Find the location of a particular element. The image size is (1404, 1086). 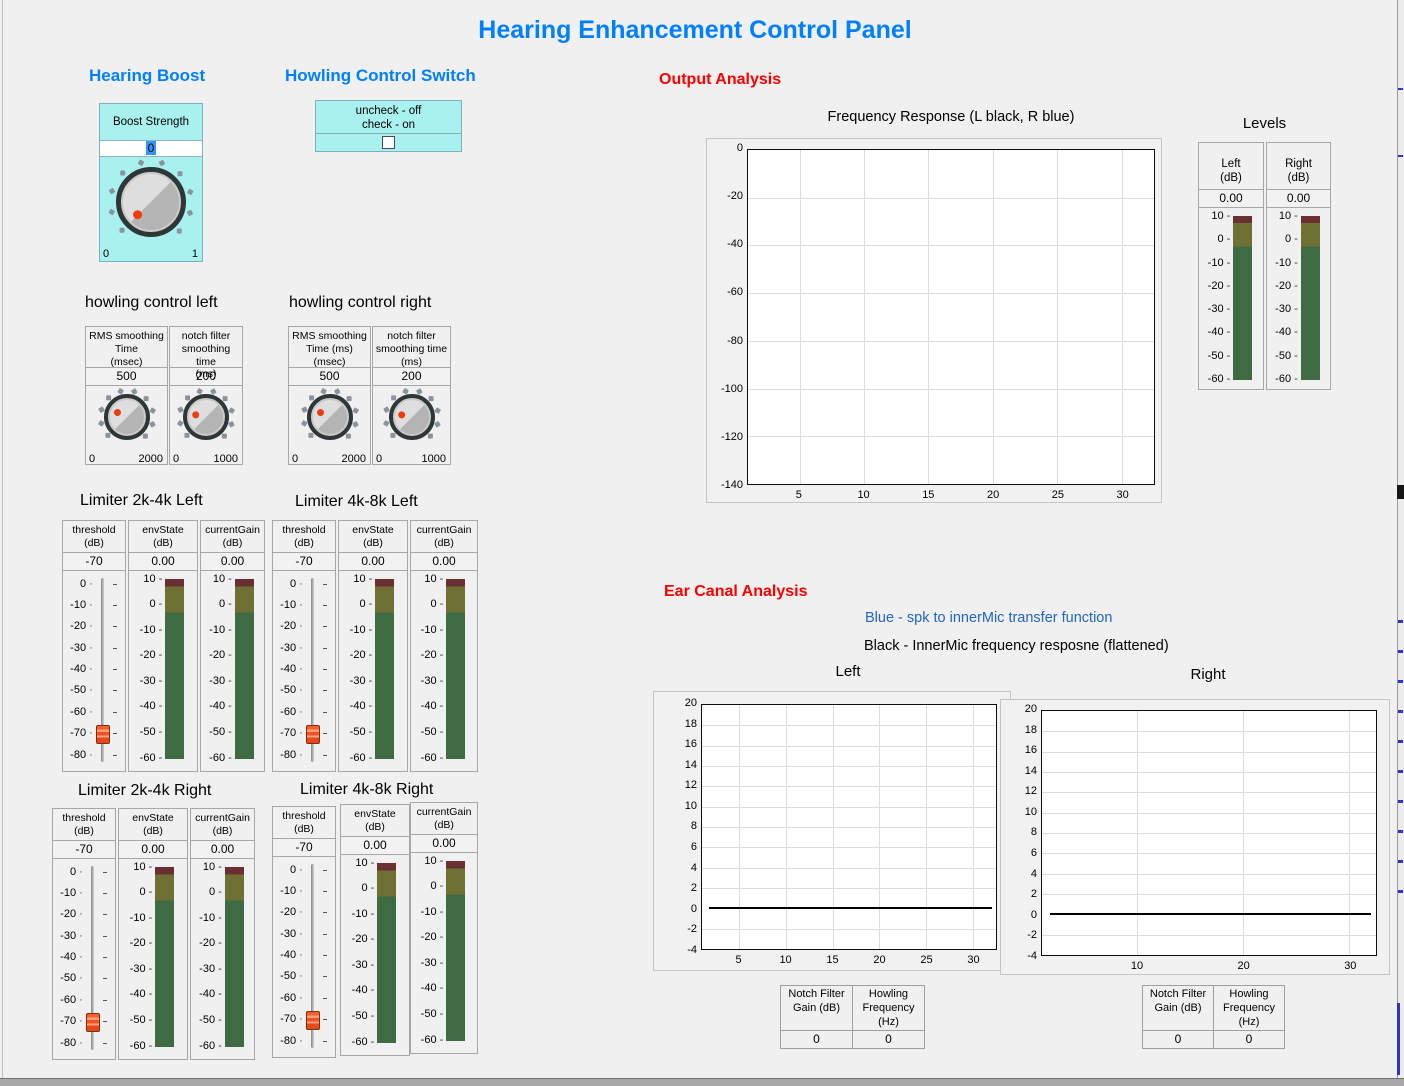

meter-body: 100-10-20-30-40-50-60 is located at coordinates (153, 958).